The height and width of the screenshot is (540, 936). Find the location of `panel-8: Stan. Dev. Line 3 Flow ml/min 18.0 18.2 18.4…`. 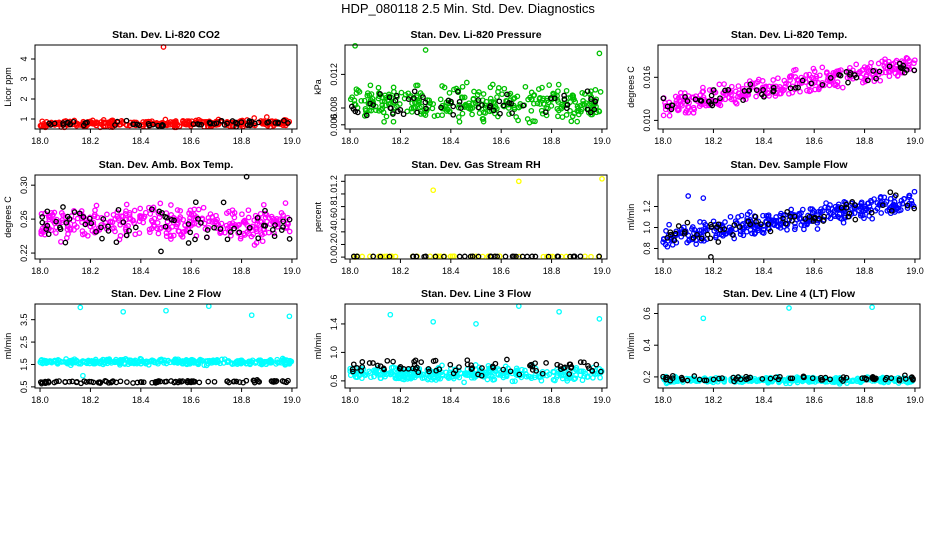

panel-8: Stan. Dev. Line 3 Flow ml/min 18.0 18.2 18.4… is located at coordinates (462, 346).